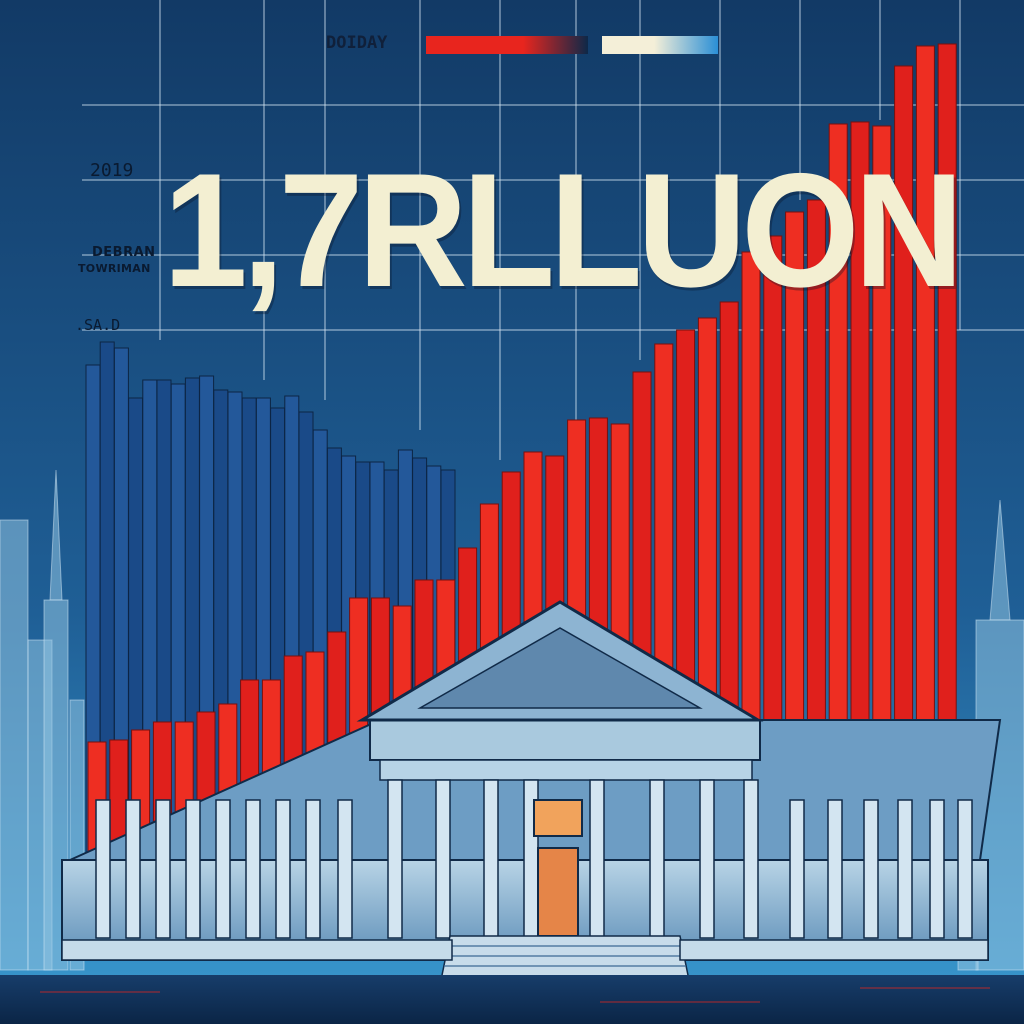 The image size is (1024, 1024). I want to click on legend-swatch-light, so click(660, 45).